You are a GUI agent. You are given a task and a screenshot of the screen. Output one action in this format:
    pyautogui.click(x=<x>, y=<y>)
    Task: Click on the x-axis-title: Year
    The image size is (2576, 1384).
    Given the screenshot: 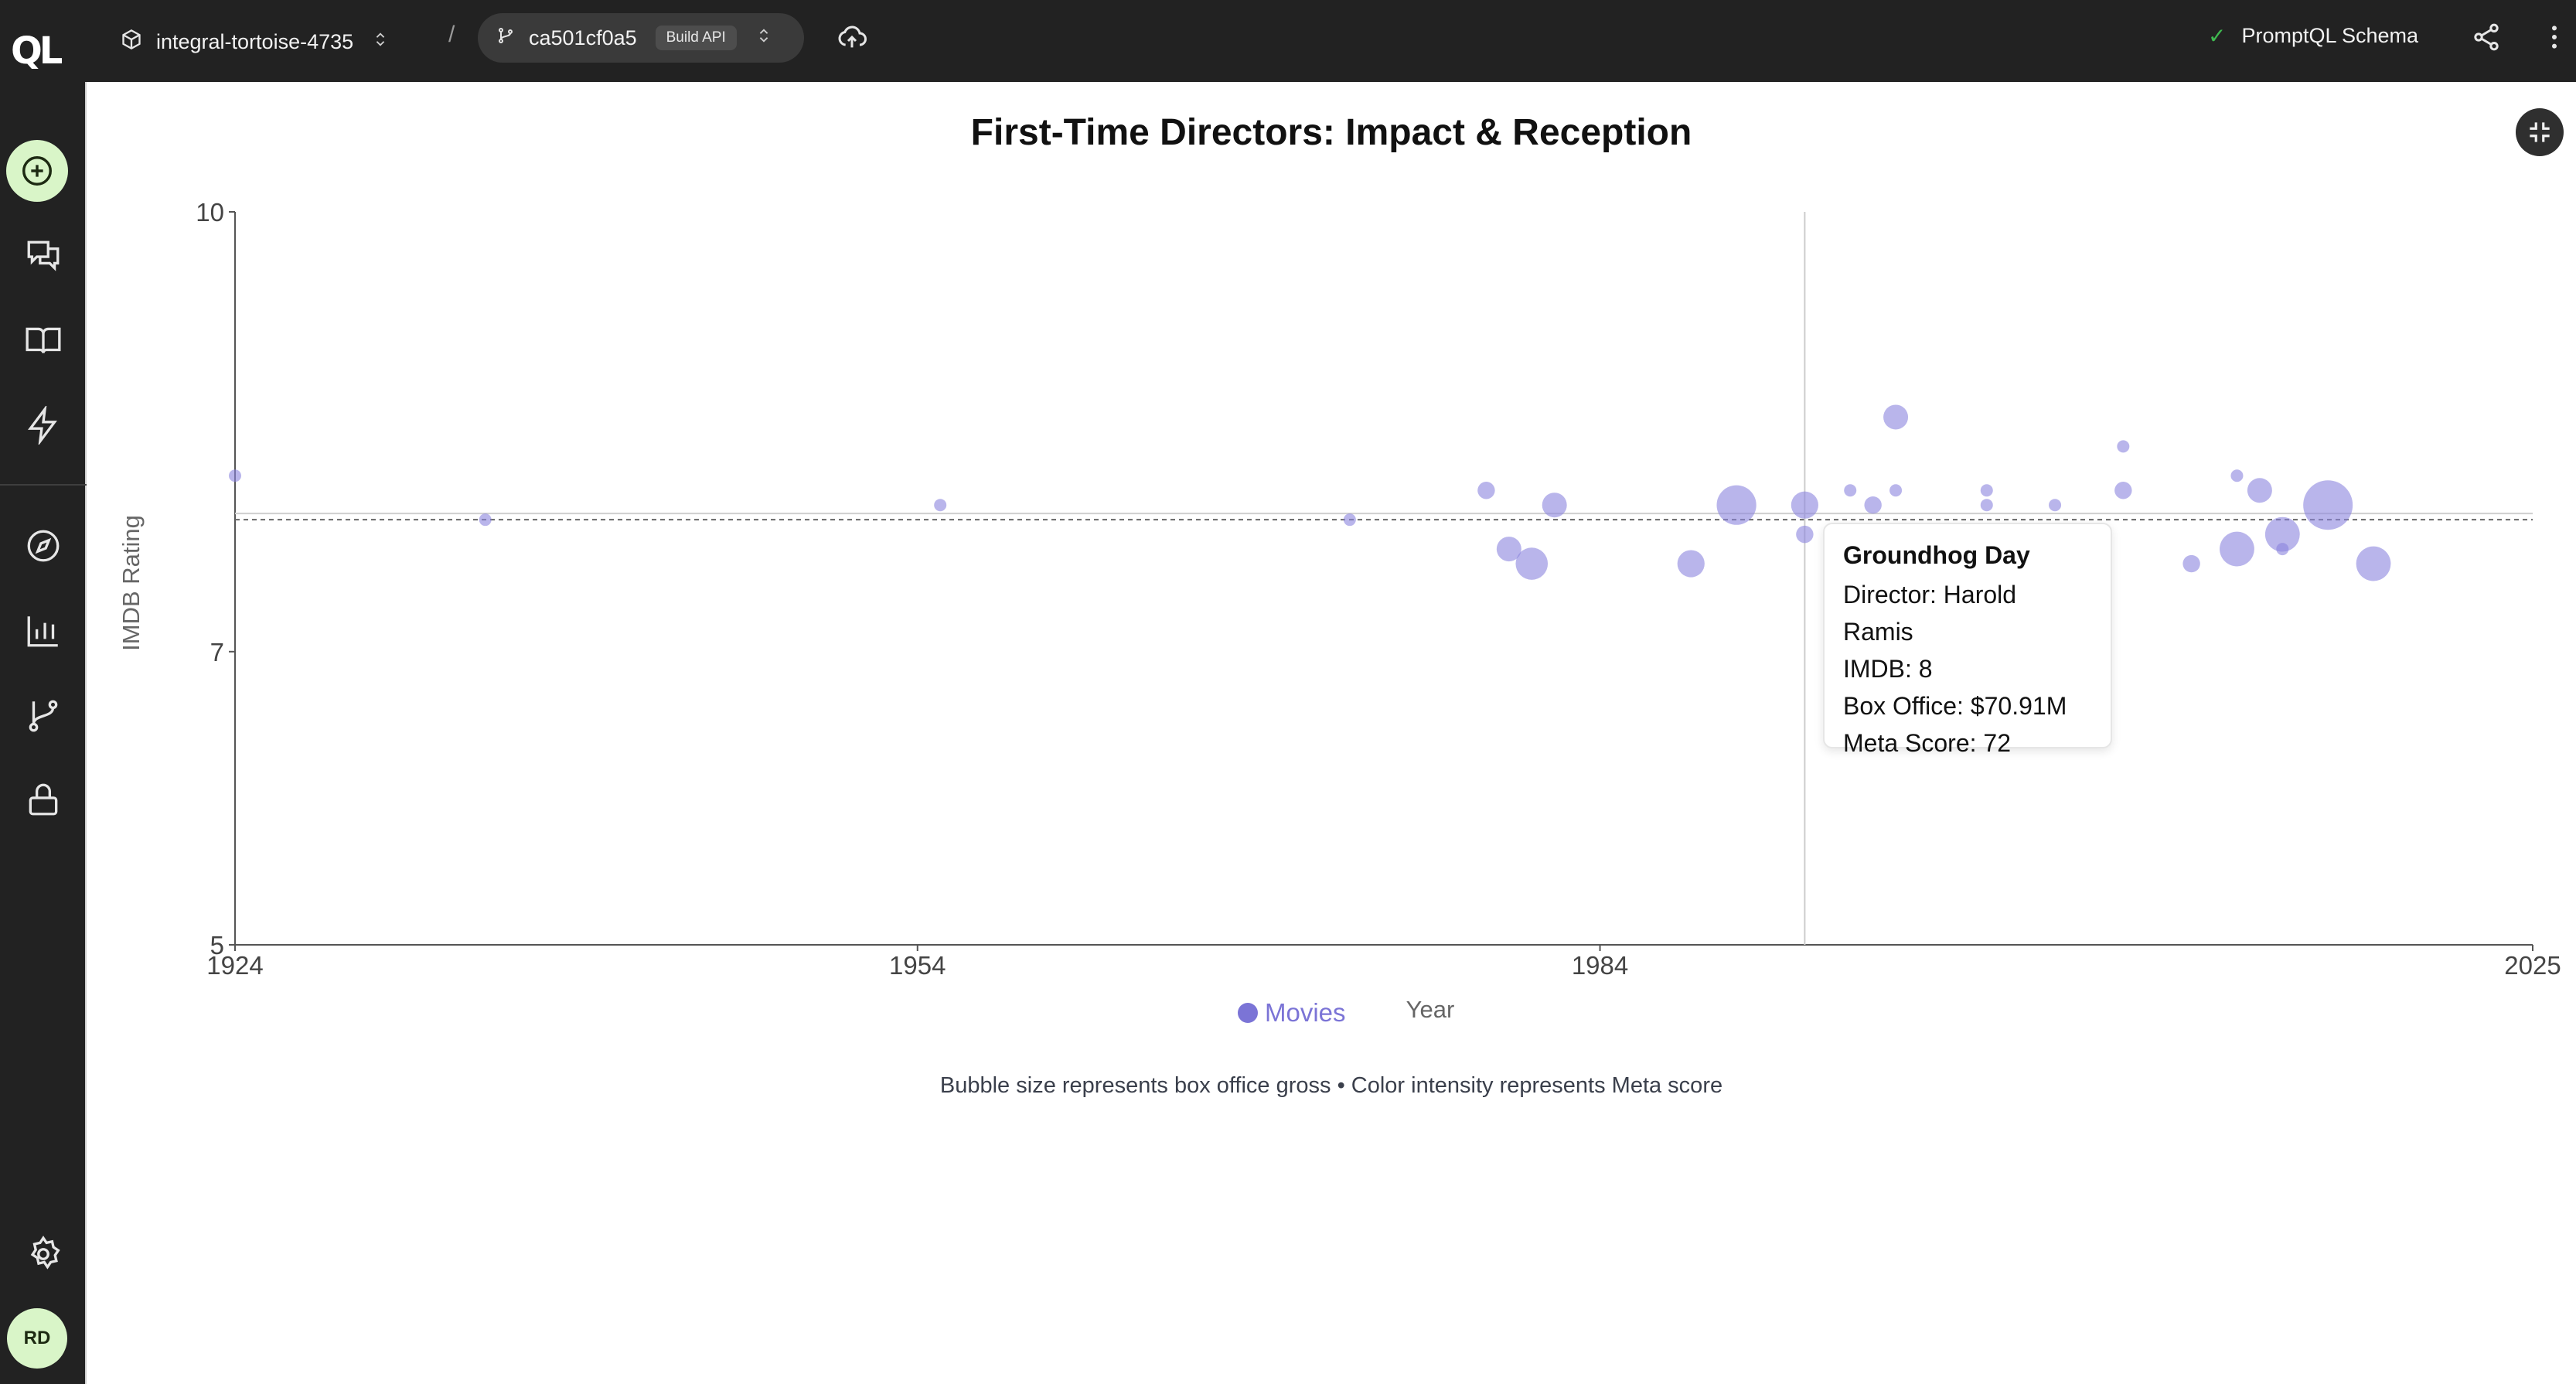 What is the action you would take?
    pyautogui.click(x=1430, y=1009)
    